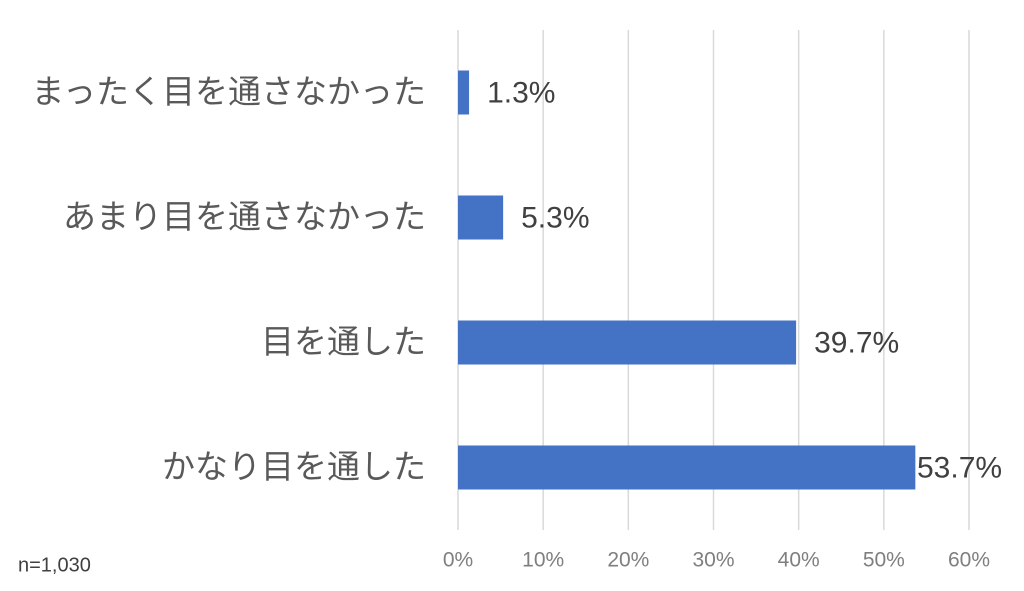  What do you see at coordinates (628, 560) in the screenshot?
I see `x-tick-label: 20%` at bounding box center [628, 560].